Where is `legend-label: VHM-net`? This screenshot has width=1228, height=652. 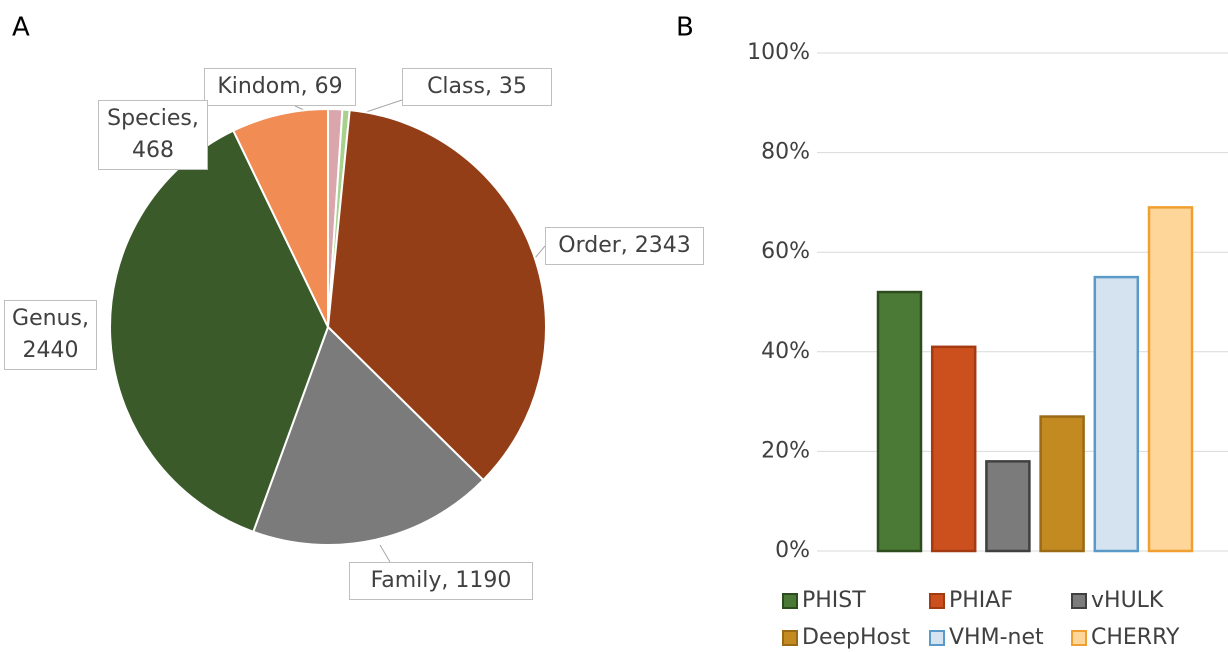 legend-label: VHM-net is located at coordinates (996, 637).